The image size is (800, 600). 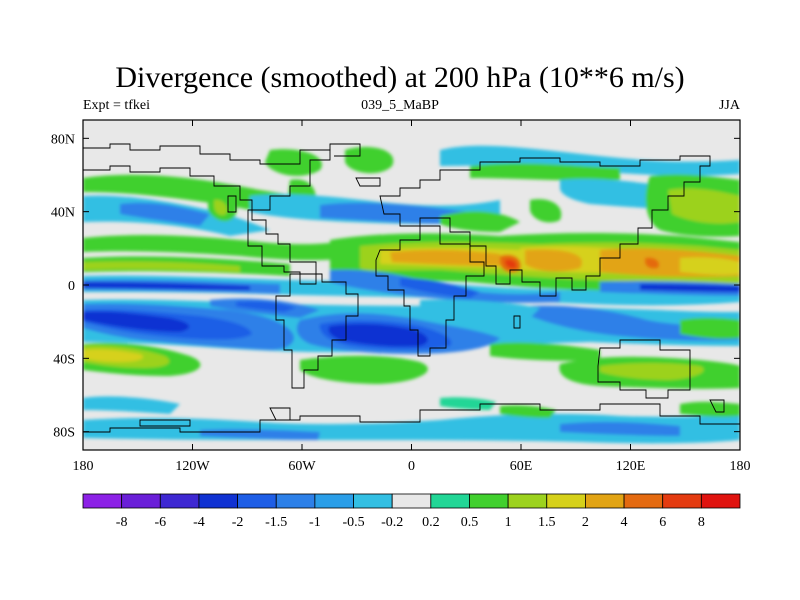 I want to click on y-tick-label: 80N, so click(x=63, y=139).